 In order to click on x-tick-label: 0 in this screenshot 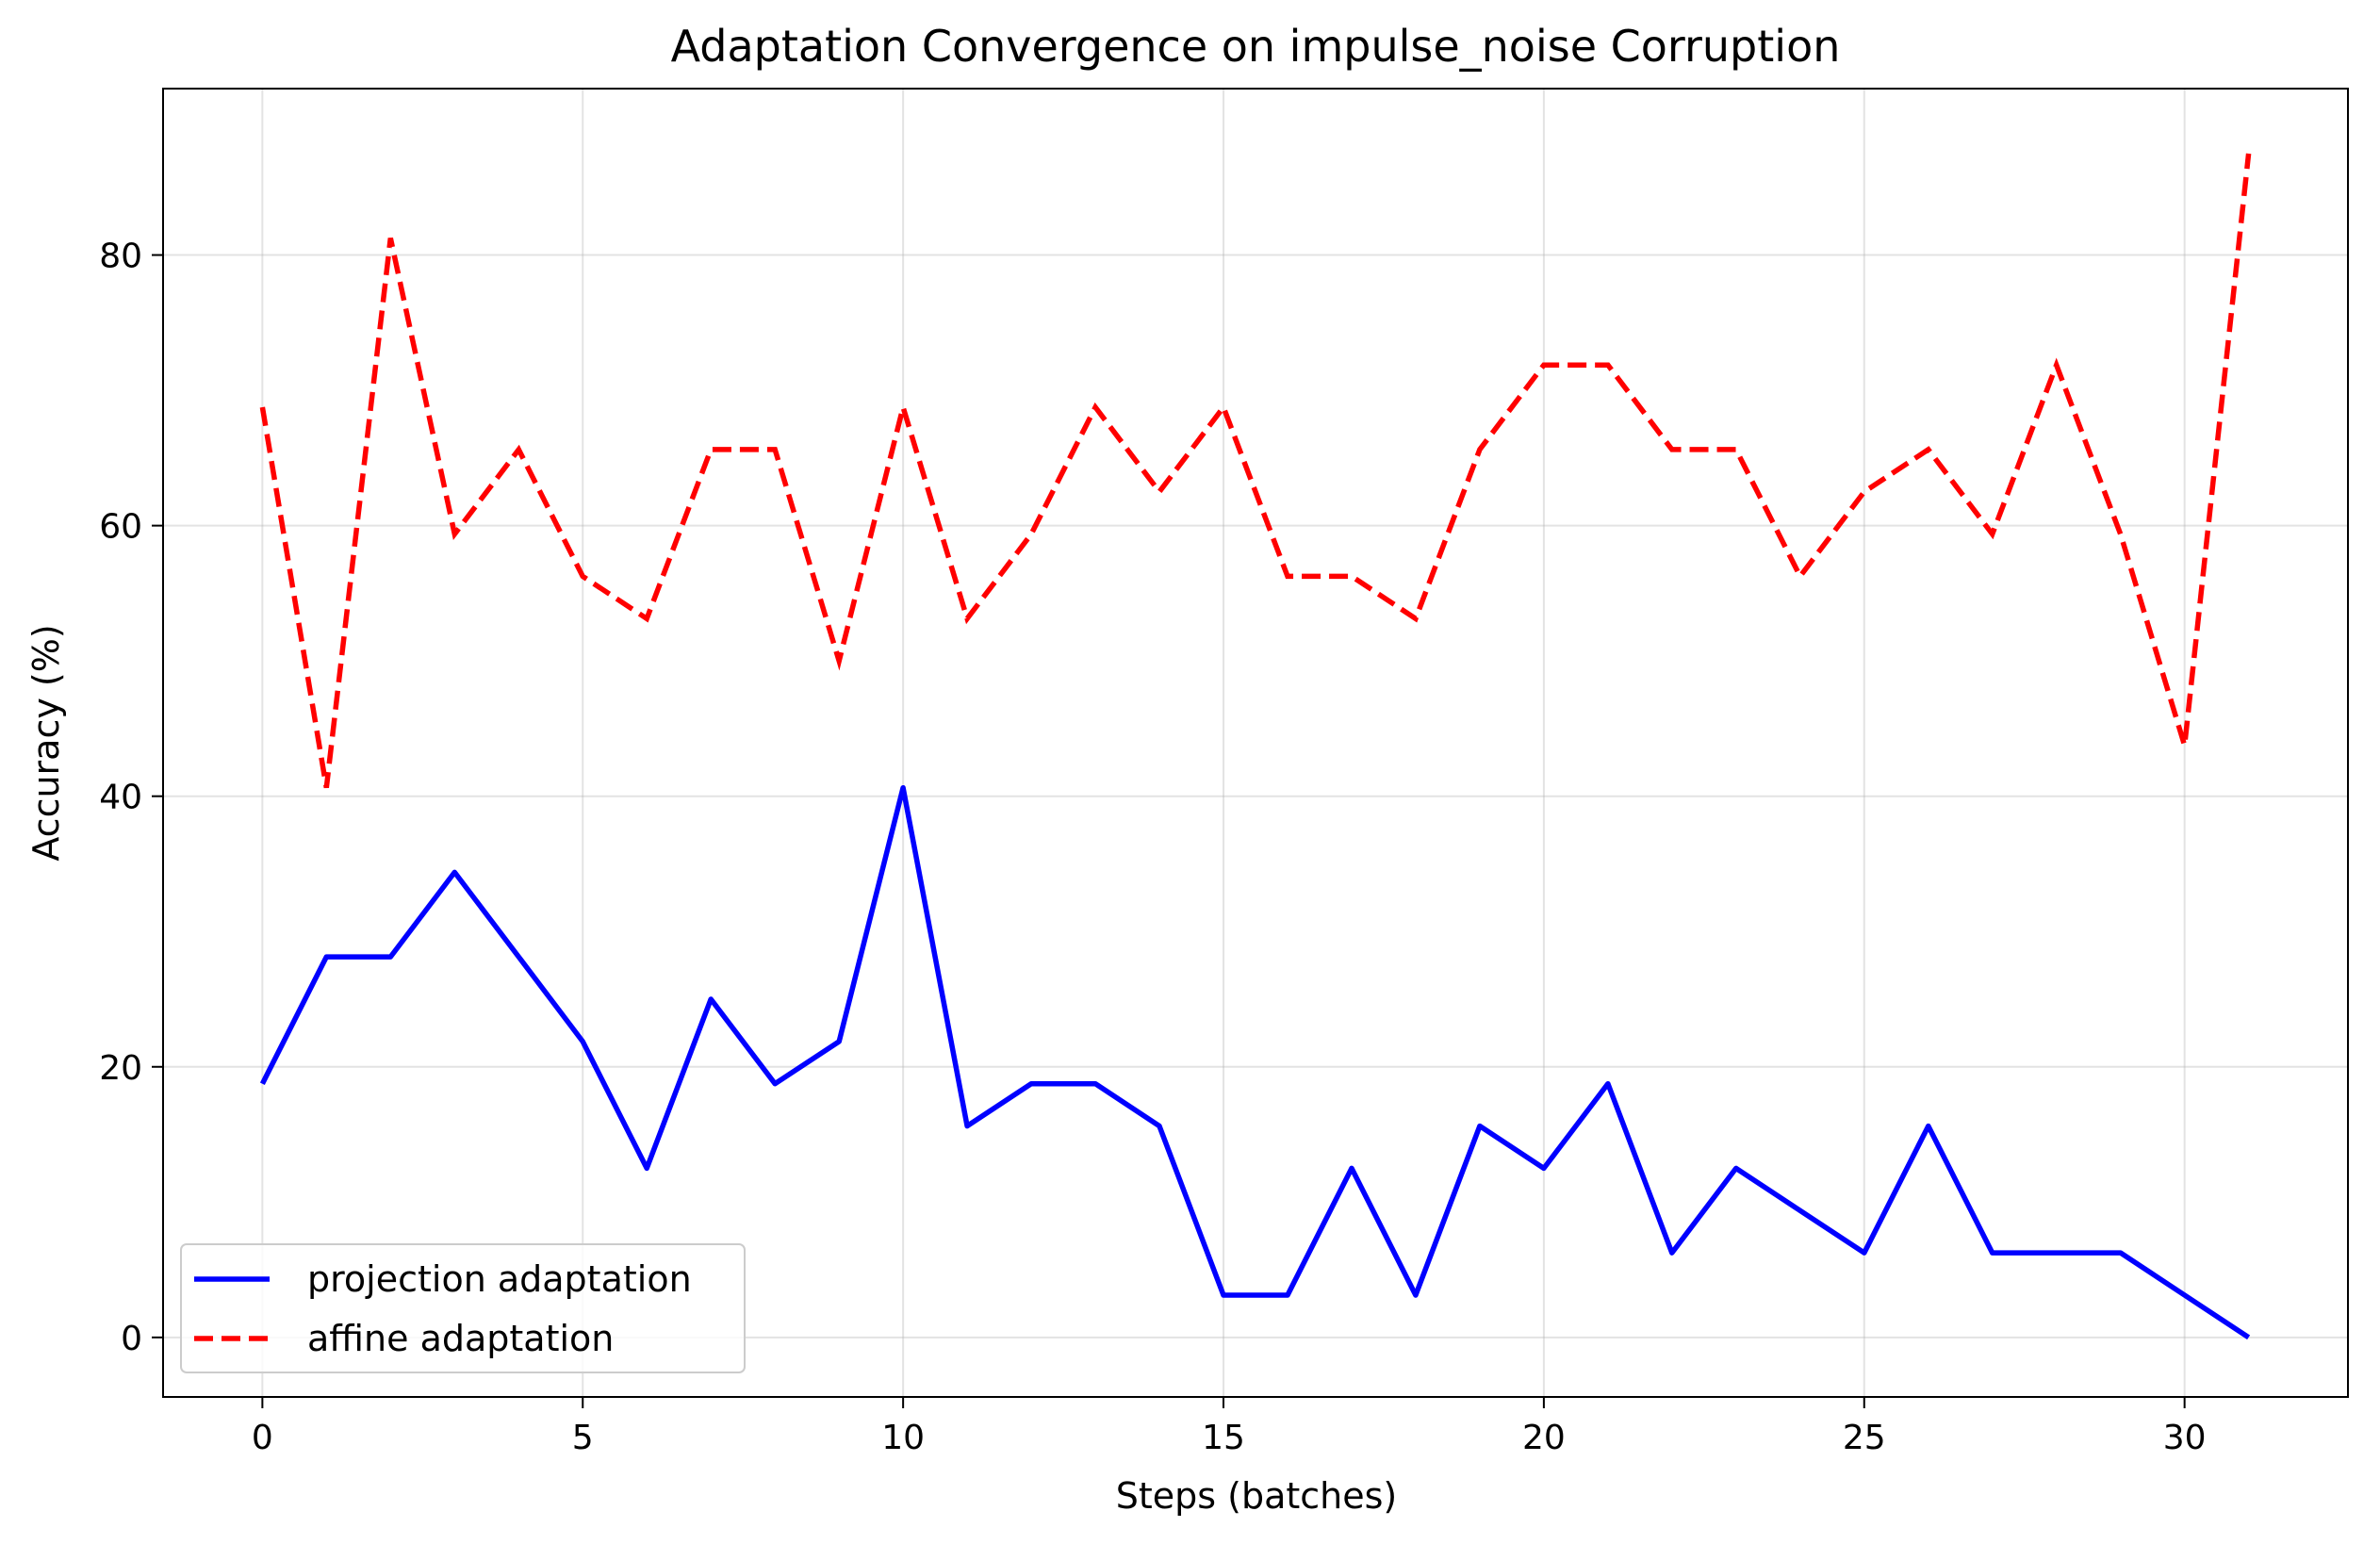, I will do `click(262, 1438)`.